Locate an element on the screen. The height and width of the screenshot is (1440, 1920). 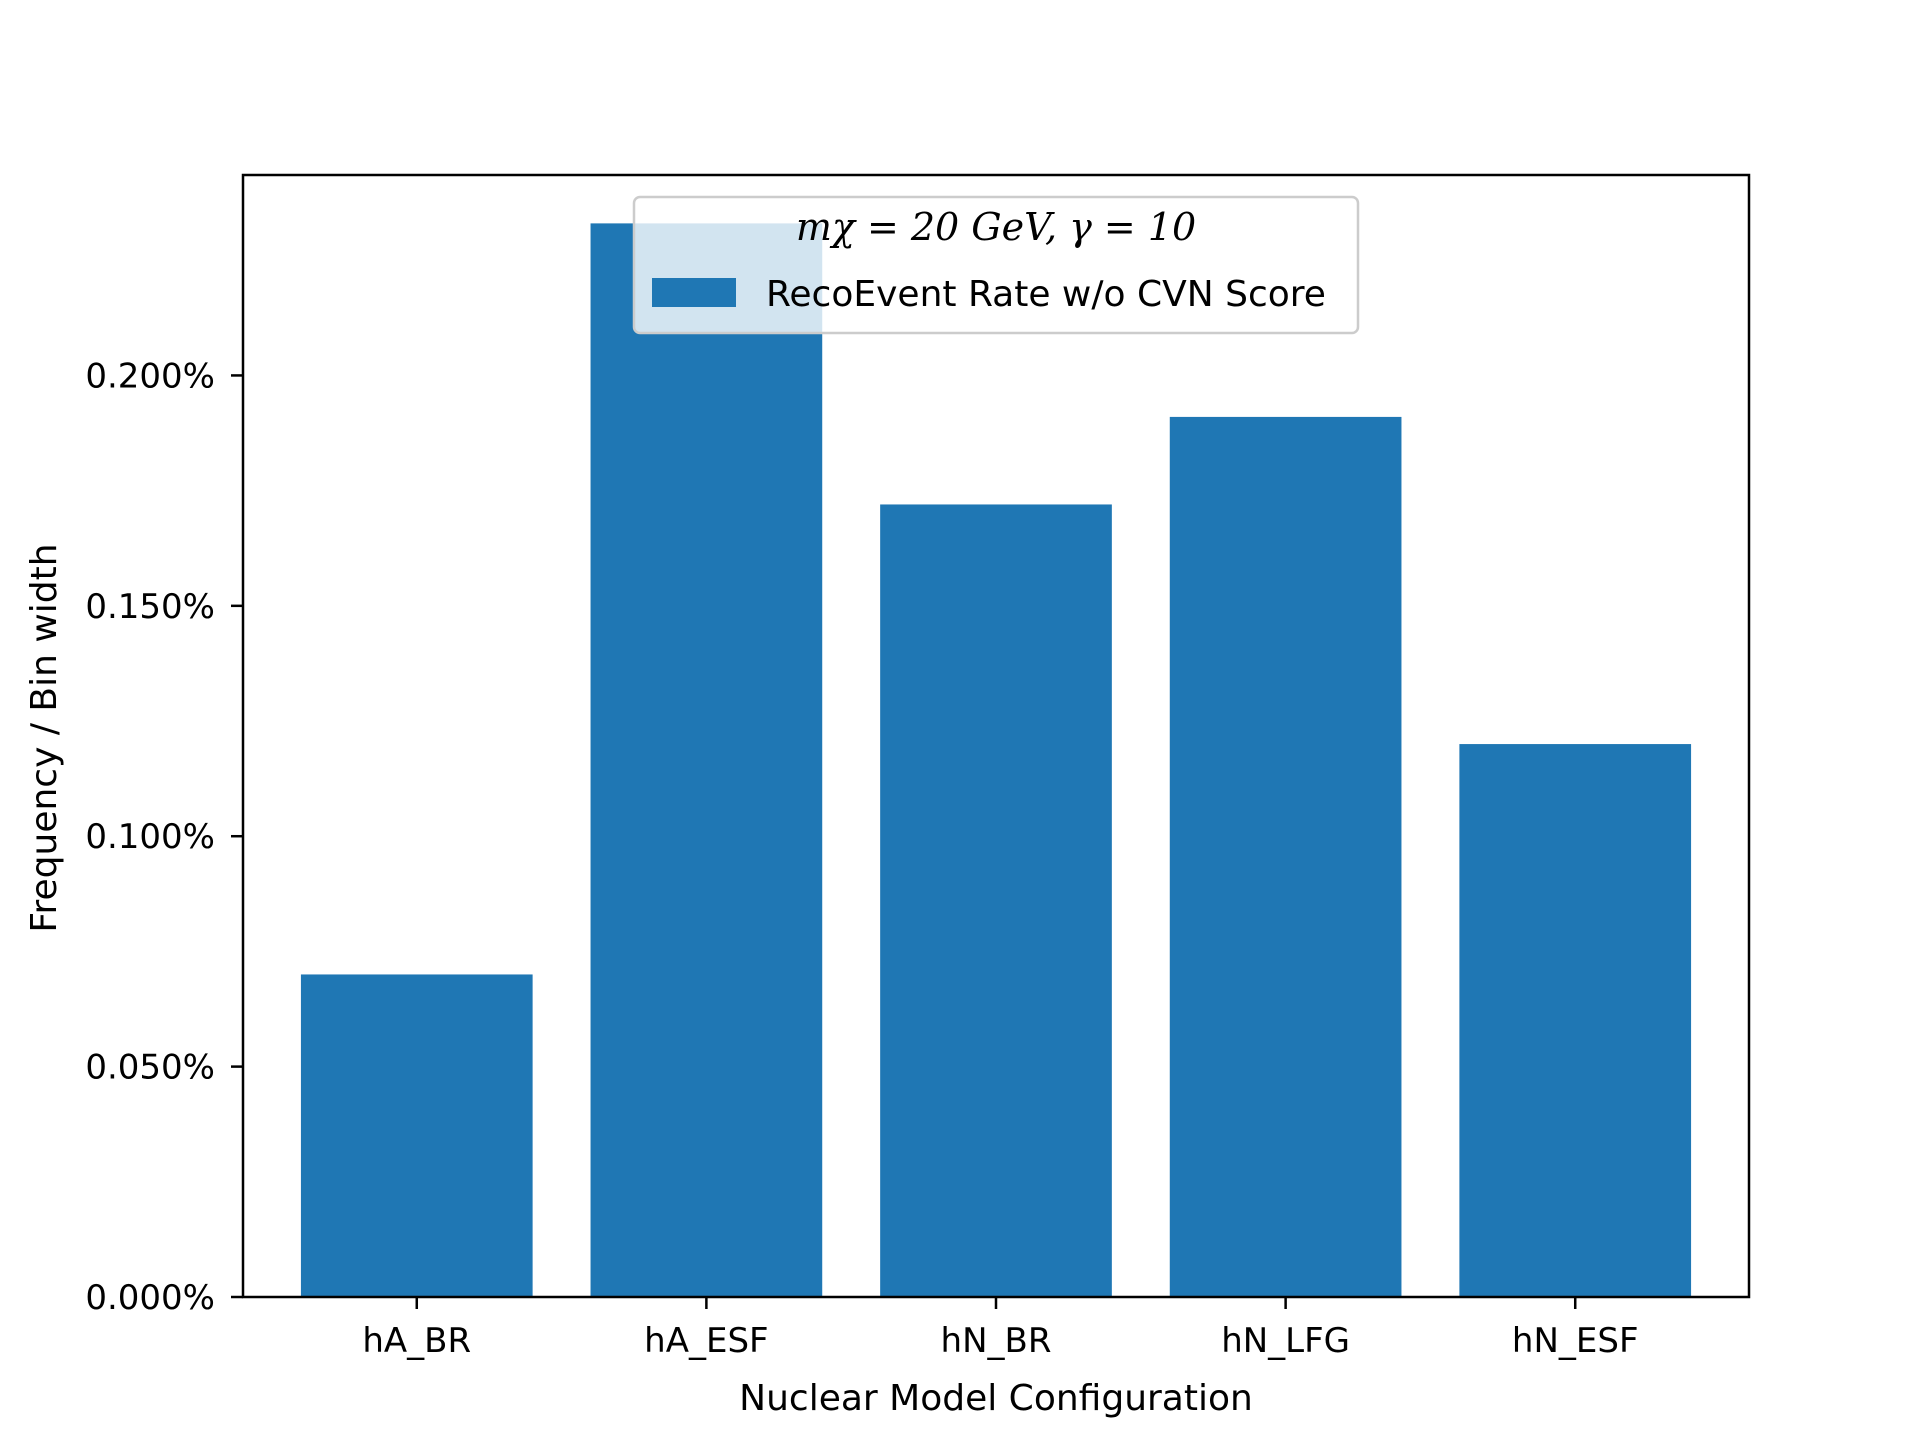
y-tick-label: 0.200% is located at coordinates (150, 376).